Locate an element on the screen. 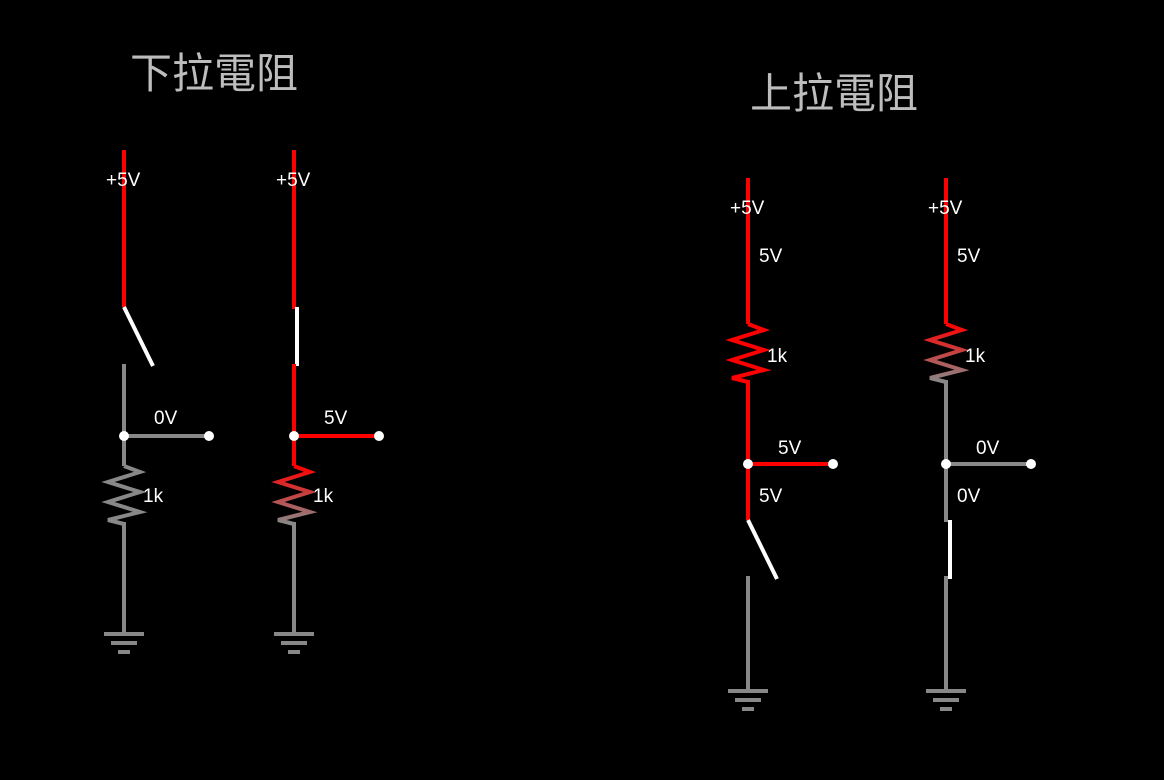 The width and height of the screenshot is (1164, 780). pull-up-circuit-closed: +5V 5V 1k 0V 0V is located at coordinates (979, 444).